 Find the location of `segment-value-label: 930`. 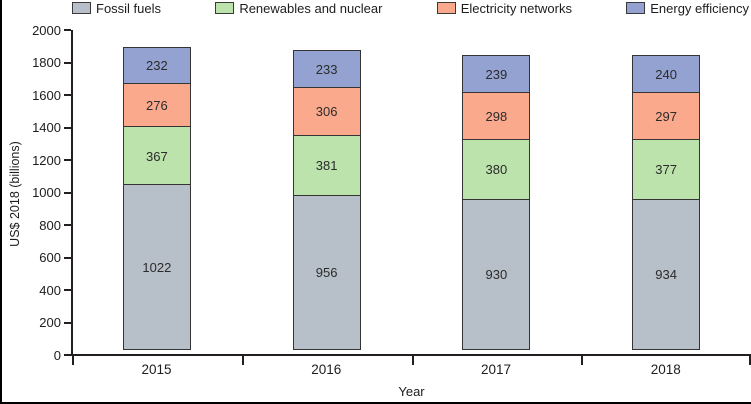

segment-value-label: 930 is located at coordinates (496, 275).